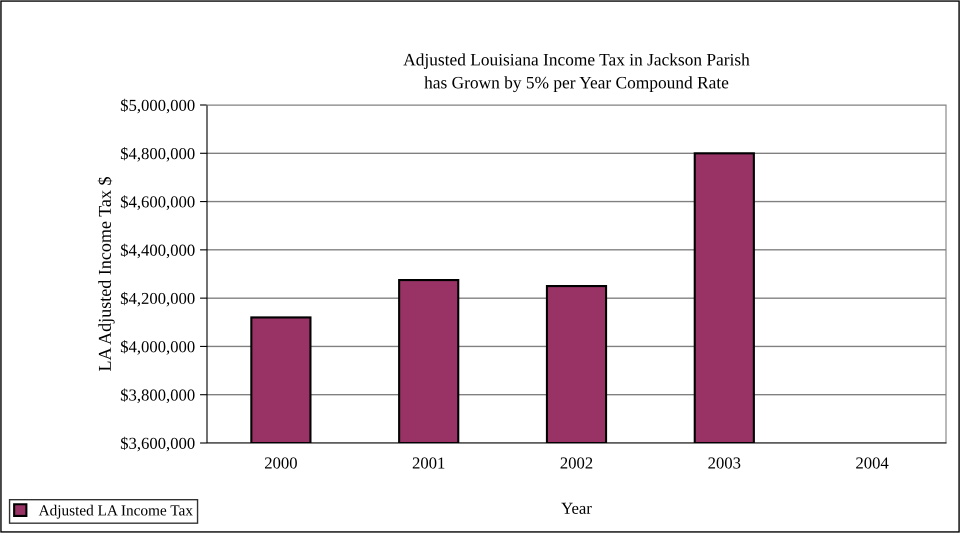  Describe the element at coordinates (724, 463) in the screenshot. I see `x-tick-label: 2003` at that location.